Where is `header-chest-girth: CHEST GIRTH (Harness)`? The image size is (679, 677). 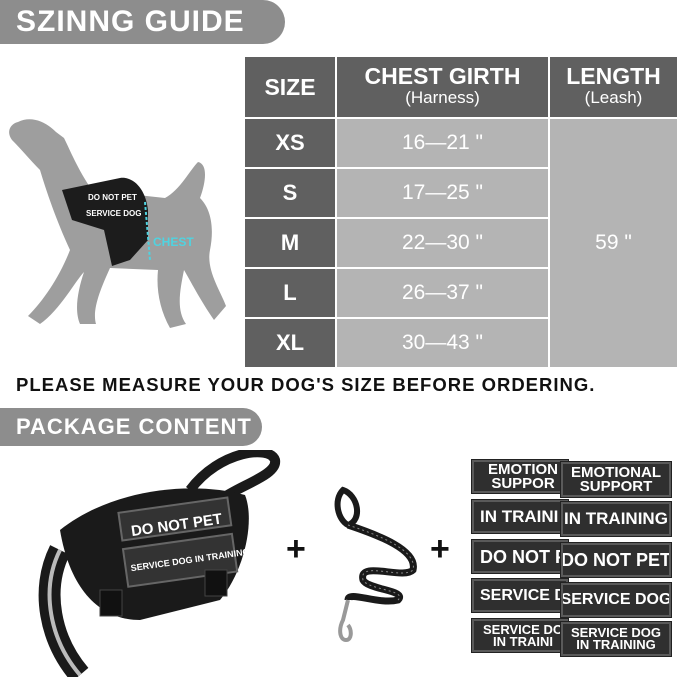 header-chest-girth: CHEST GIRTH (Harness) is located at coordinates (442, 87).